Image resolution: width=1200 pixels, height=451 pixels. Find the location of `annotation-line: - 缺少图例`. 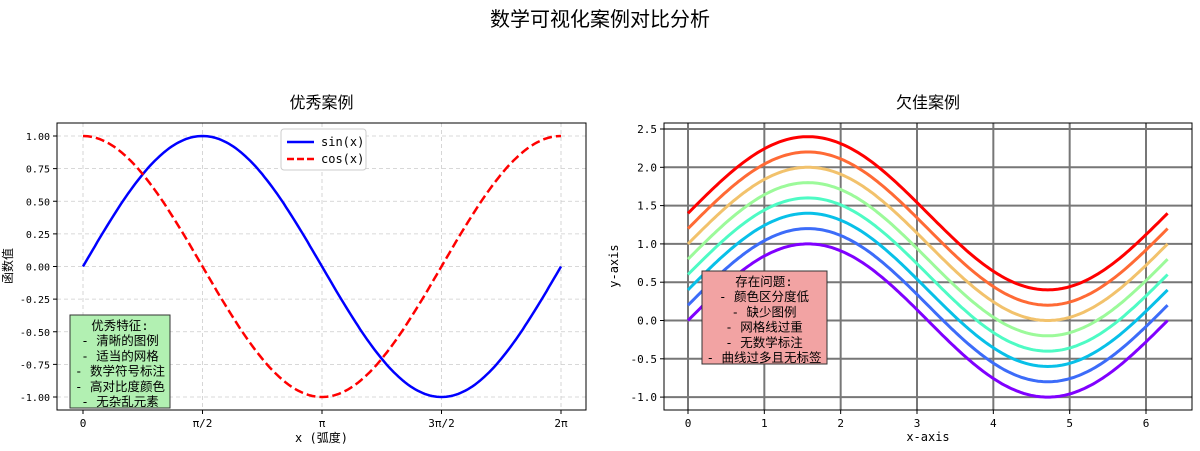

annotation-line: - 缺少图例 is located at coordinates (763, 311).